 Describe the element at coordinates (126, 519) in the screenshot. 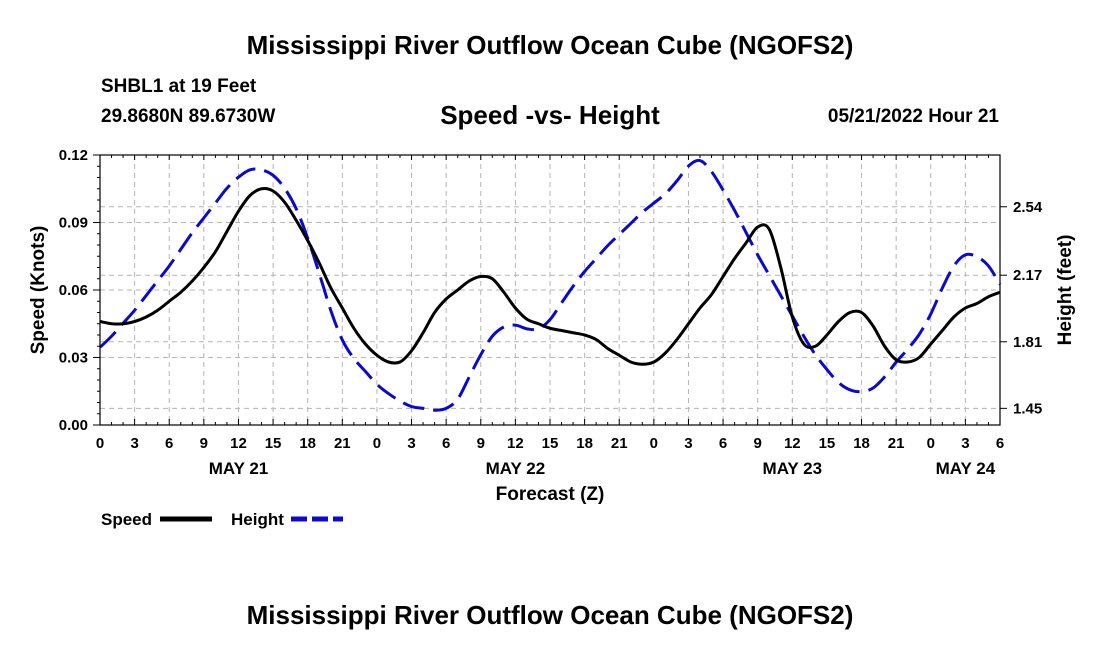

I see `legend-label: Speed` at that location.